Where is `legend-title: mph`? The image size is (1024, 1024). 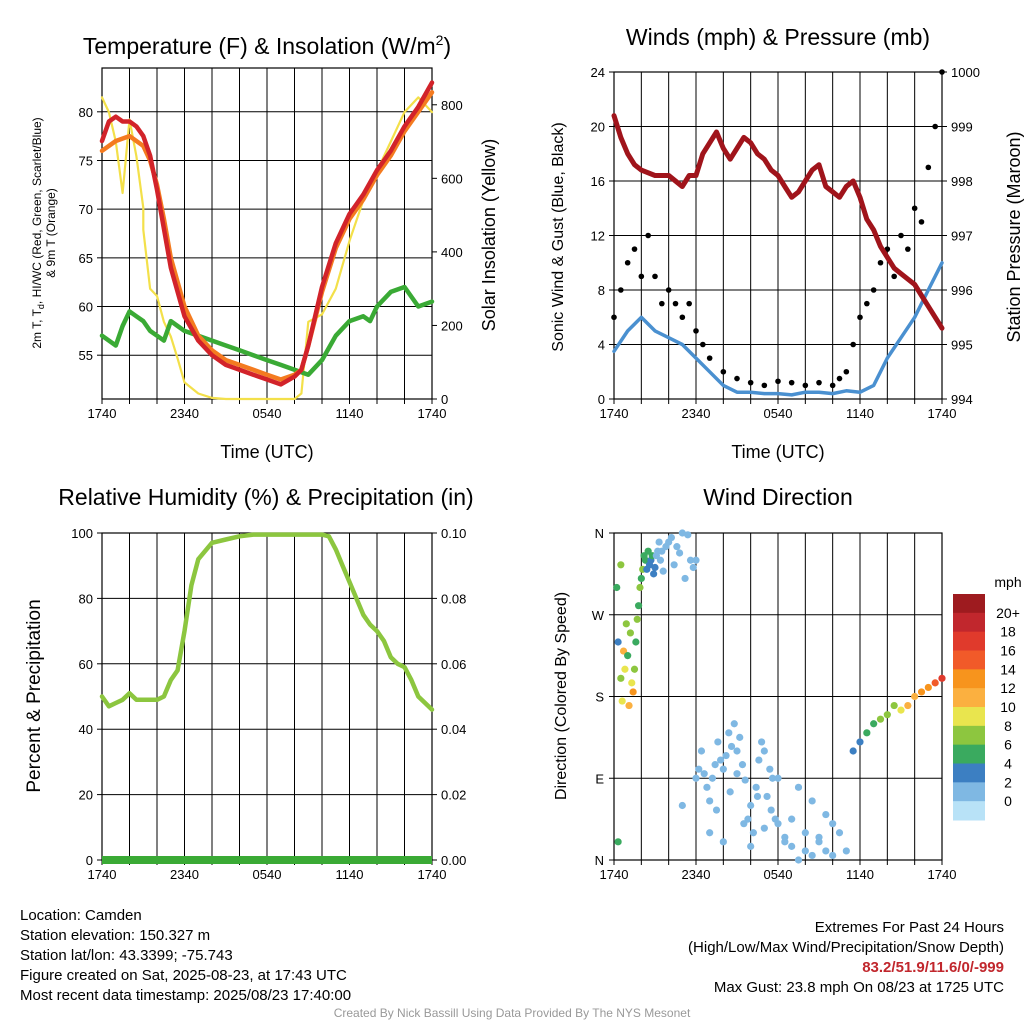
legend-title: mph is located at coordinates (1007, 582).